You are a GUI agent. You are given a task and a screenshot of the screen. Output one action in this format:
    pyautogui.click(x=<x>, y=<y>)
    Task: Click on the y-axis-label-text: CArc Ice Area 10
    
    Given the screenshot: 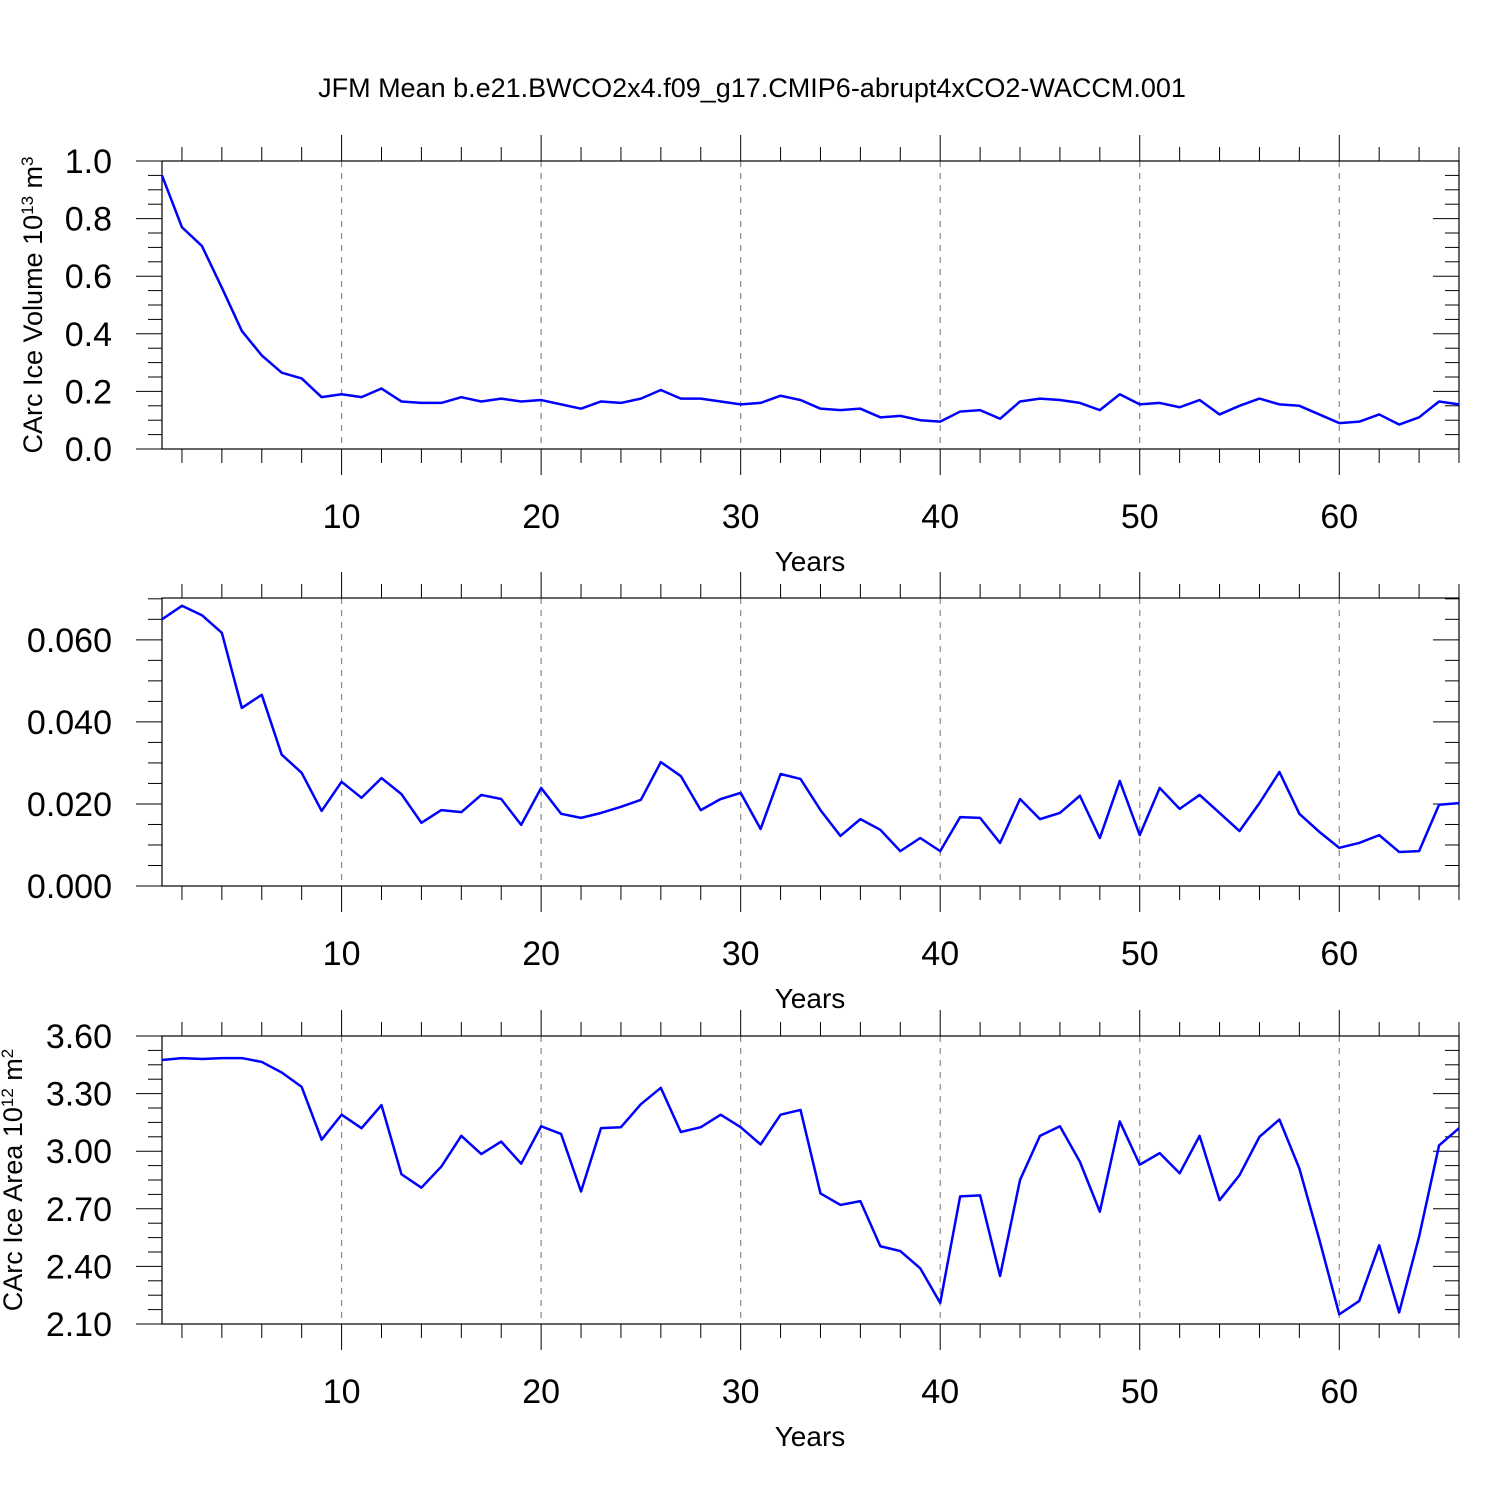 What is the action you would take?
    pyautogui.click(x=14, y=1209)
    